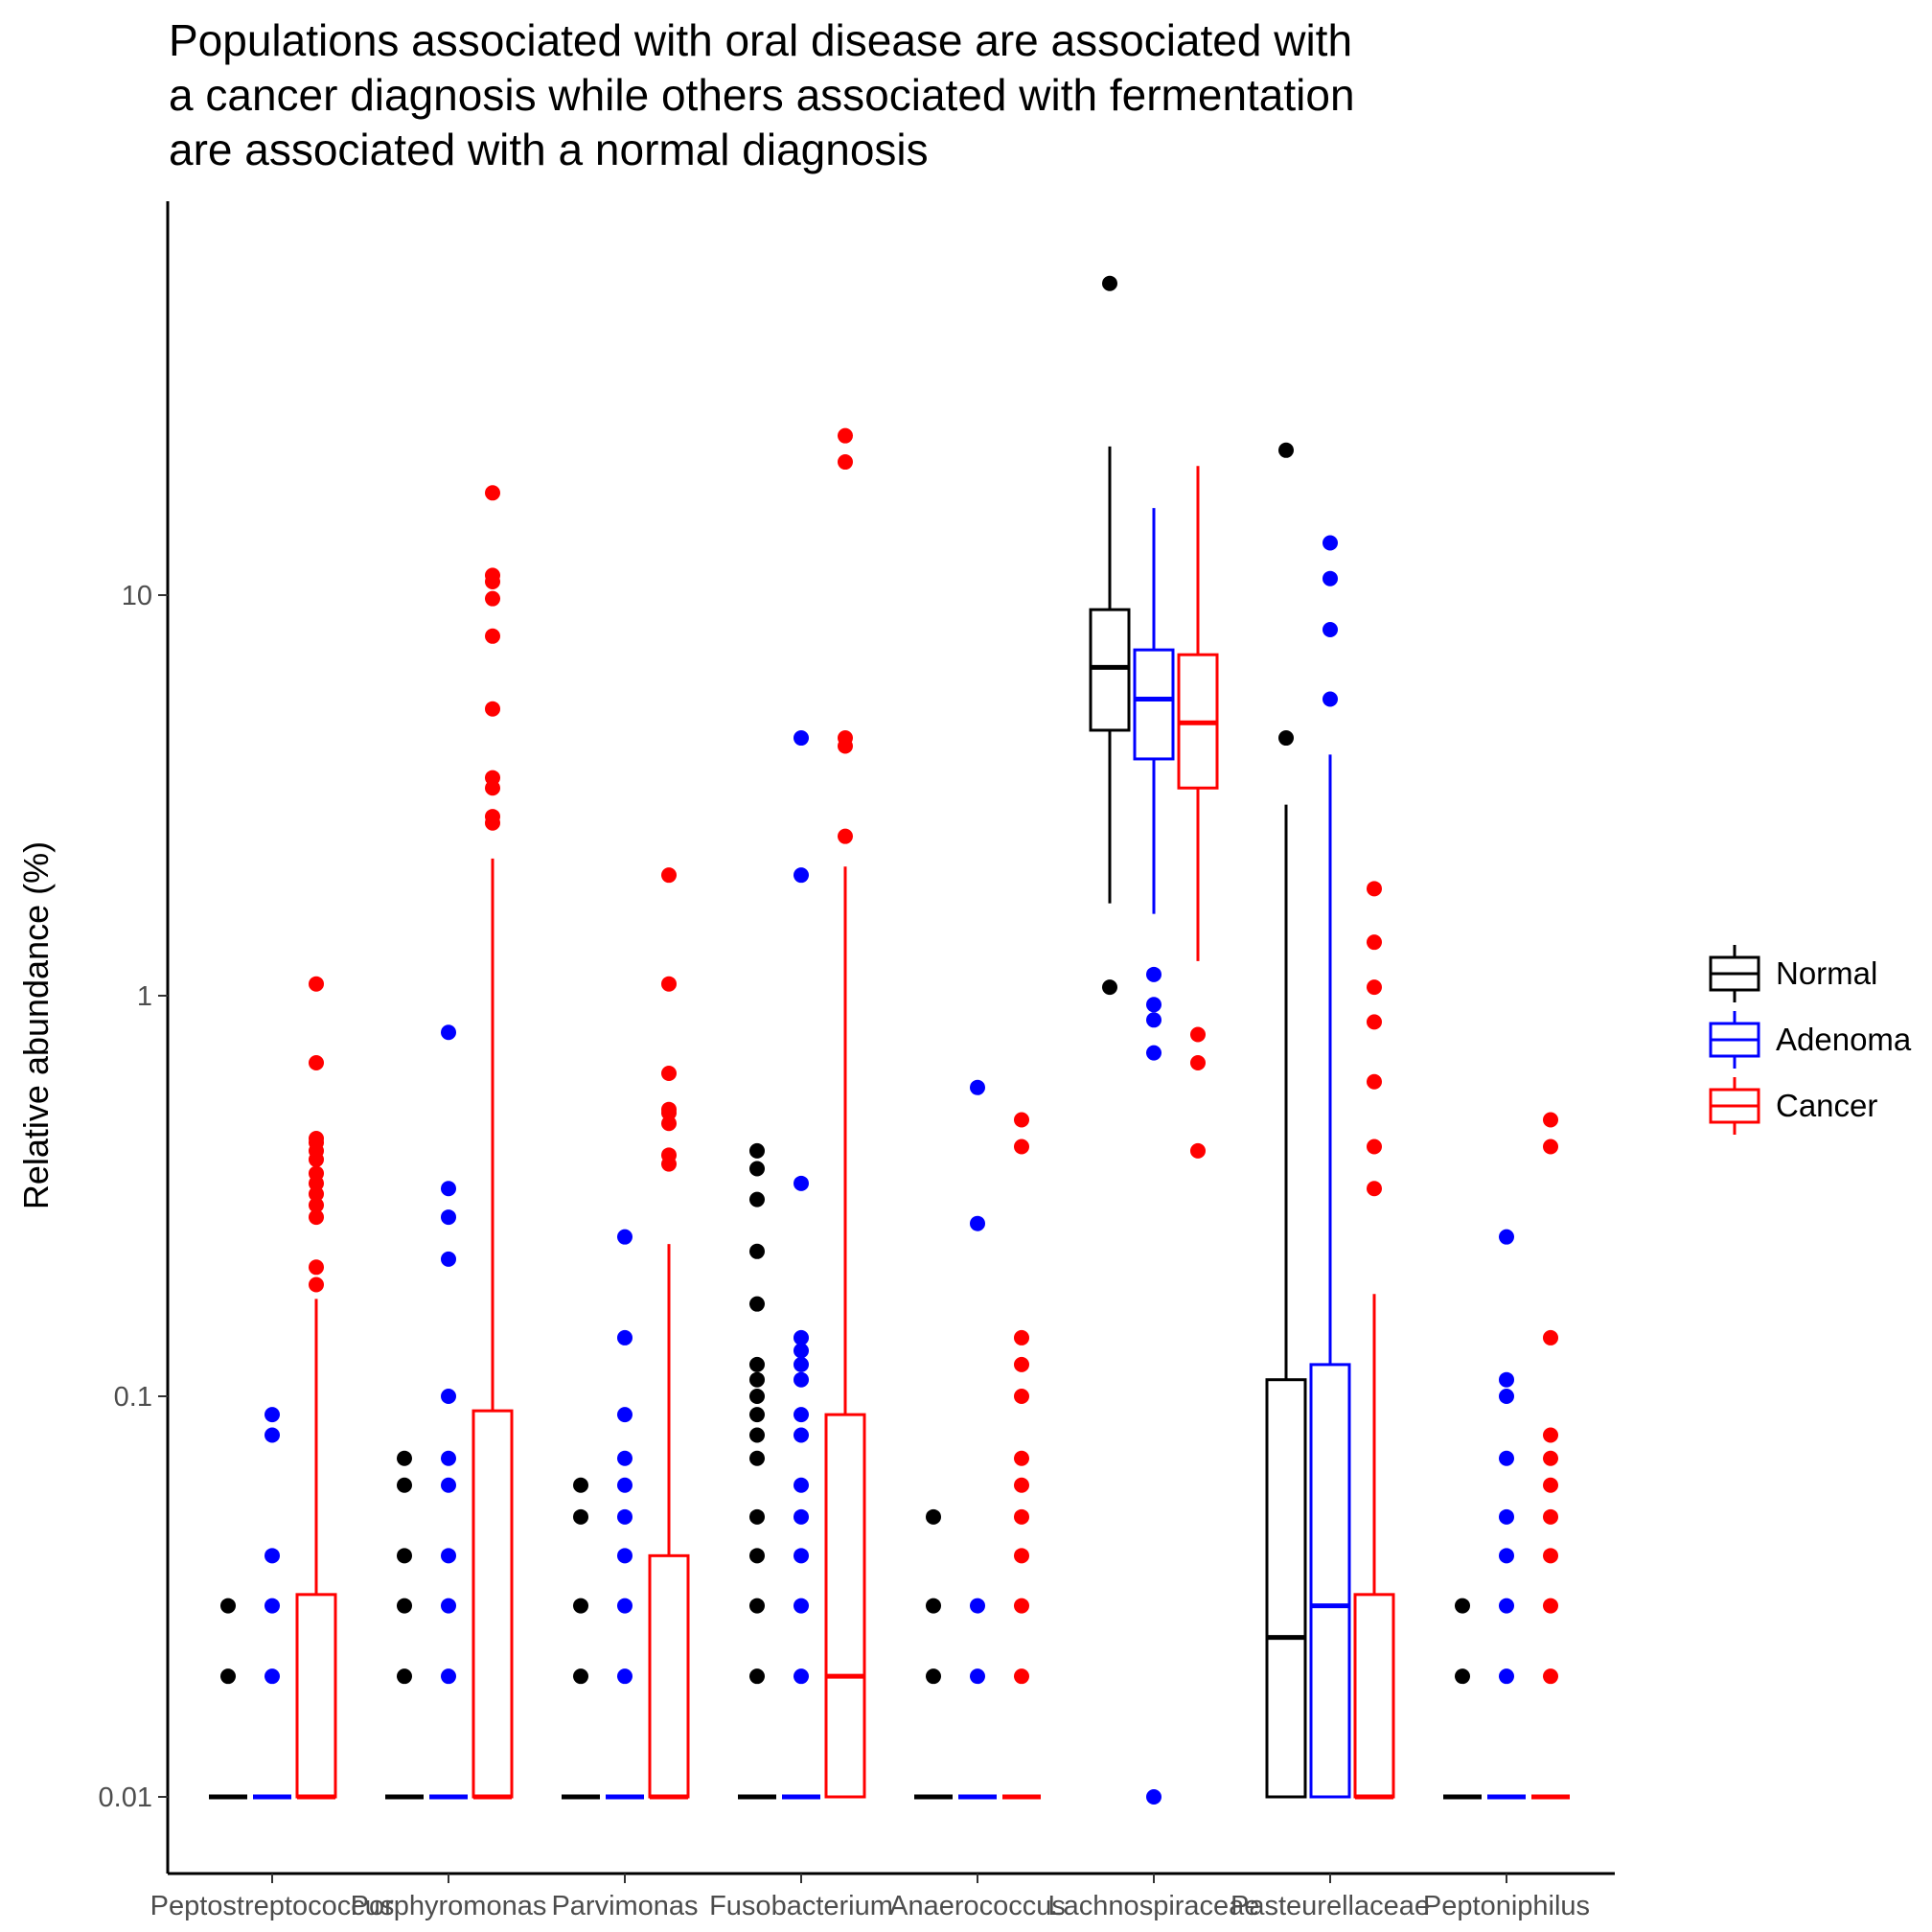 The height and width of the screenshot is (1932, 1932). Describe the element at coordinates (1844, 1039) in the screenshot. I see `legend-label: Adenoma` at that location.